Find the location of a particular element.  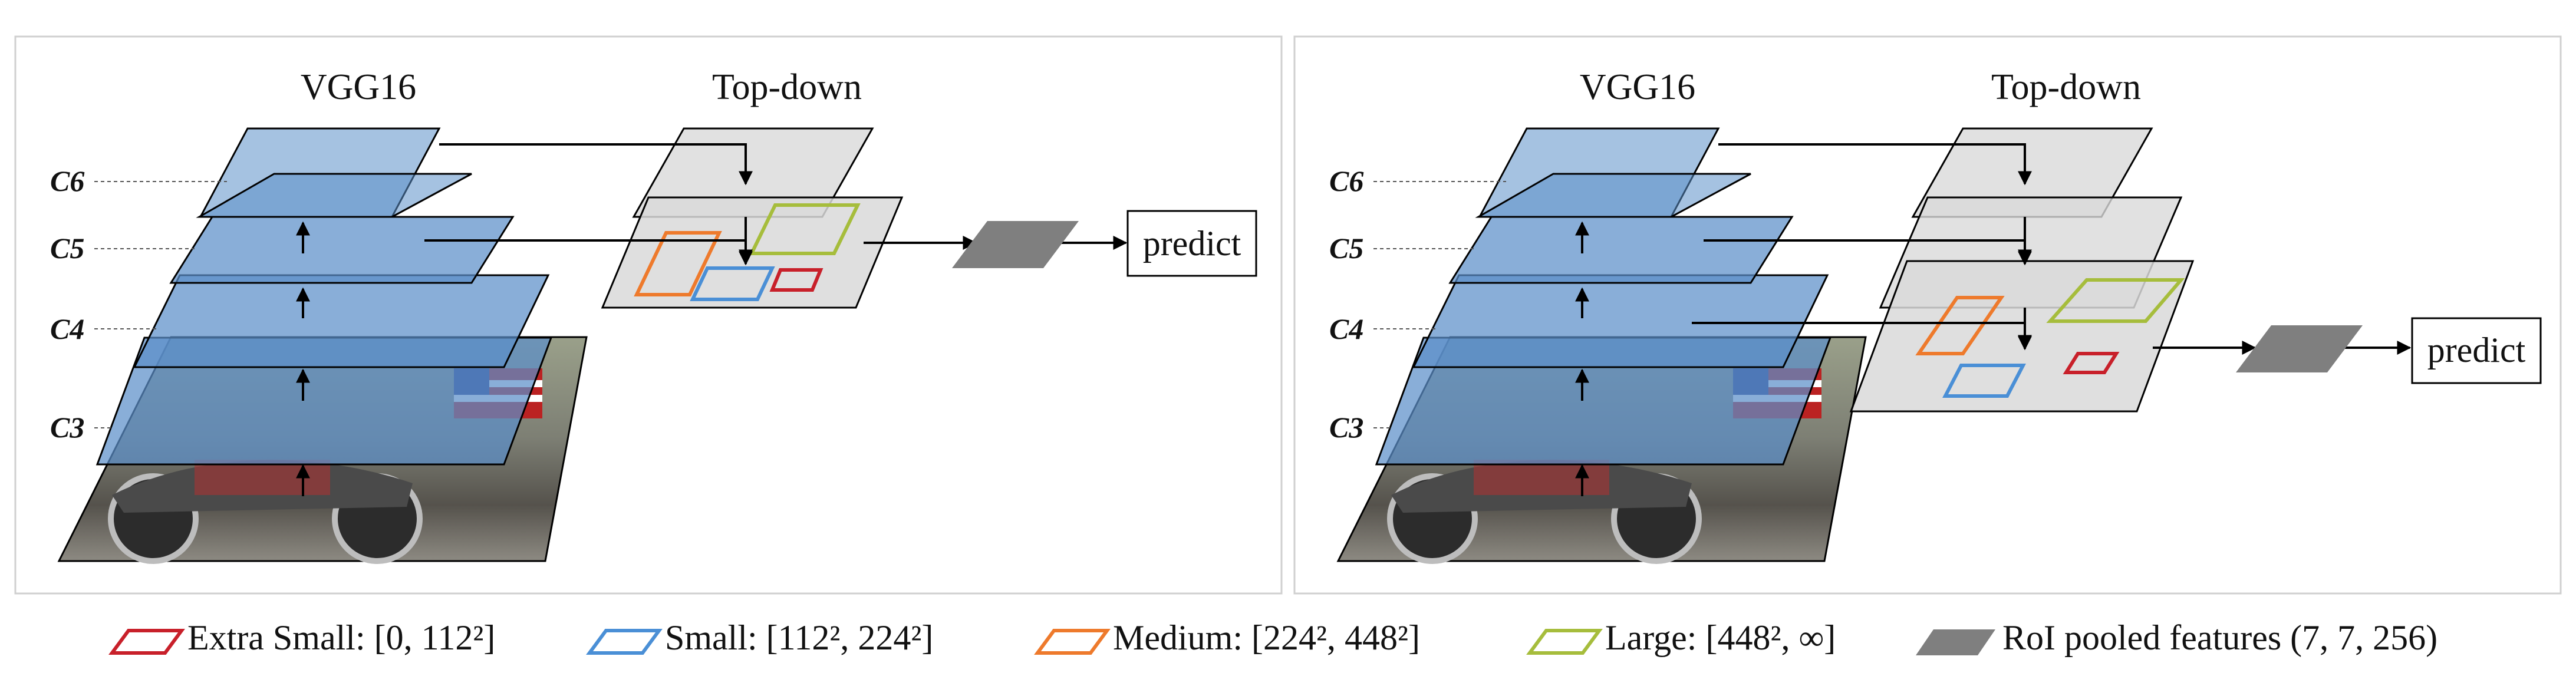

panel-left-vgg-c4-layer is located at coordinates (341, 321).